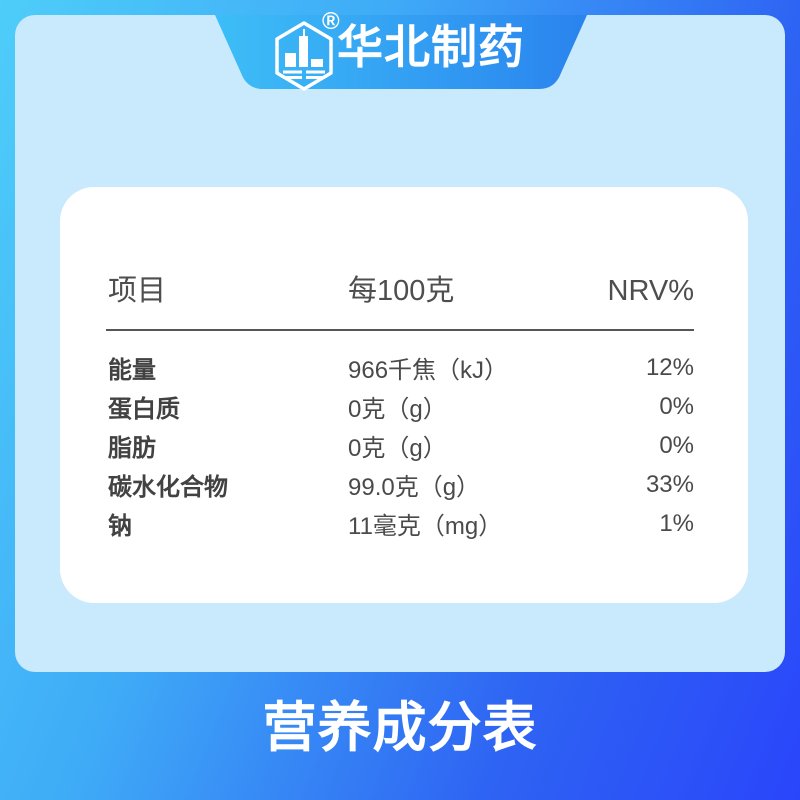  Describe the element at coordinates (144, 409) in the screenshot. I see `row-label: 蛋白质` at that location.